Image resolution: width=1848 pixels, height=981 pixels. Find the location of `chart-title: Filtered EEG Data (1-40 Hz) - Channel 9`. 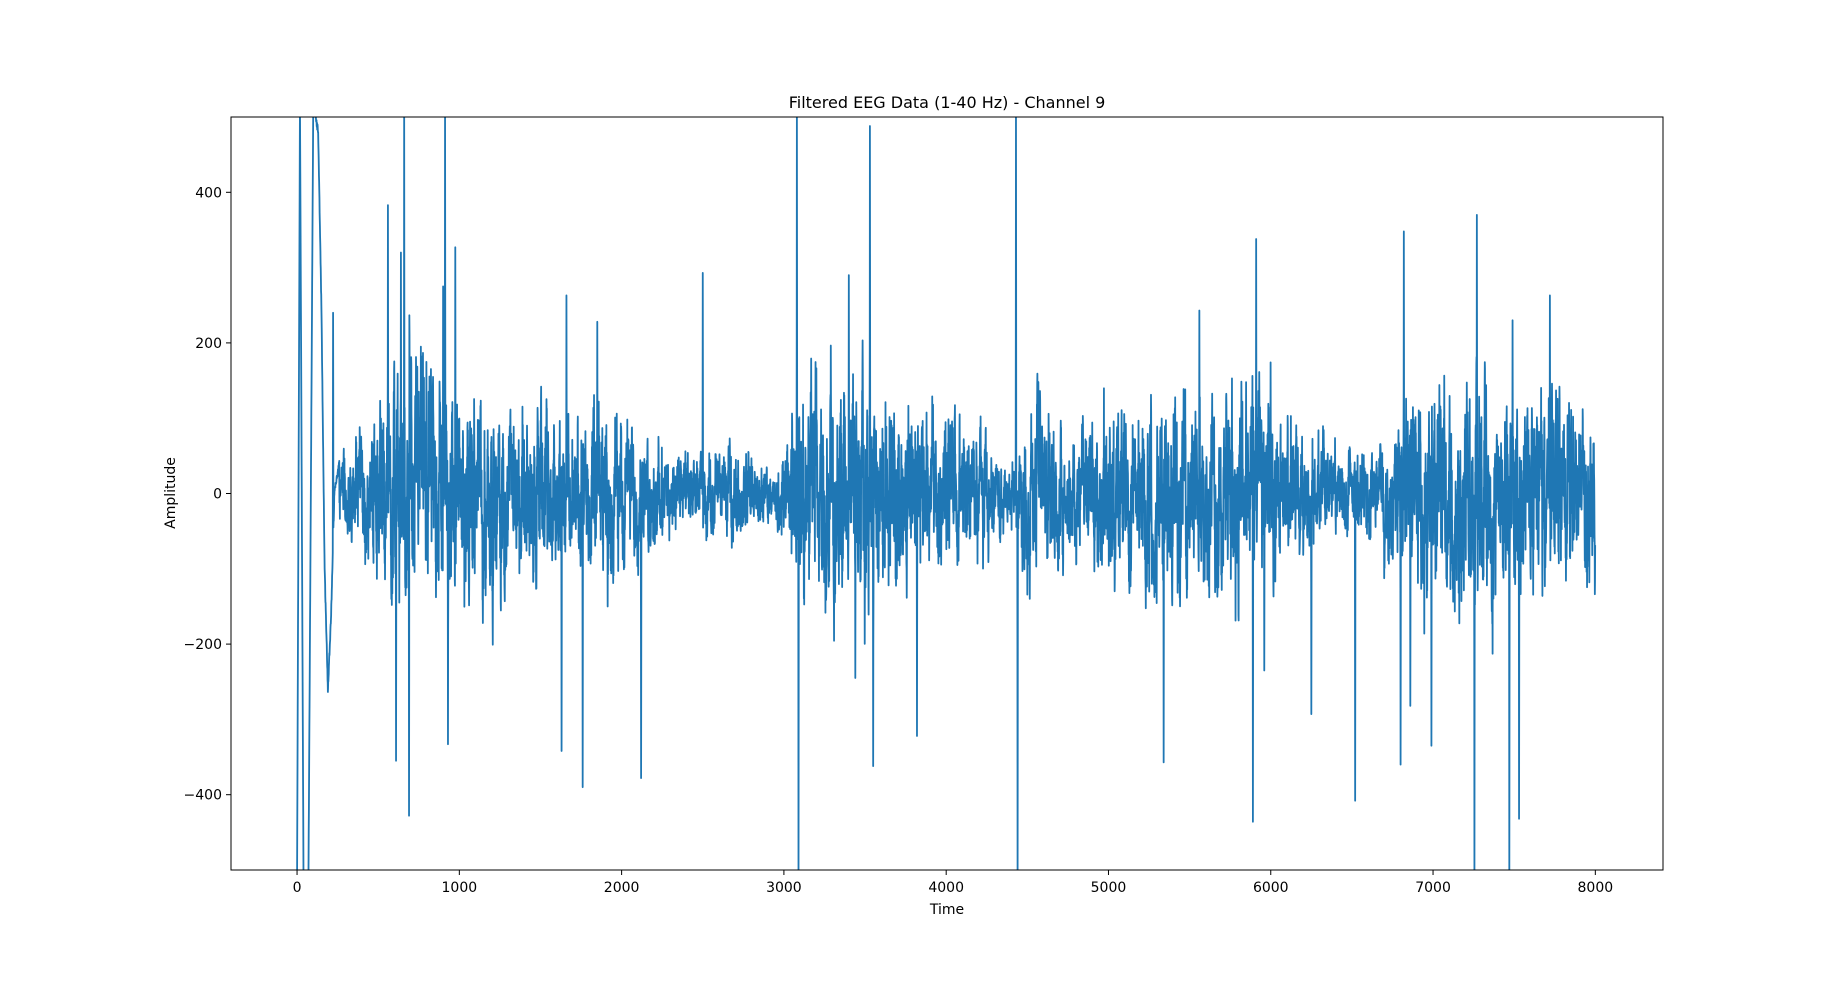

chart-title: Filtered EEG Data (1-40 Hz) - Channel 9 is located at coordinates (947, 102).